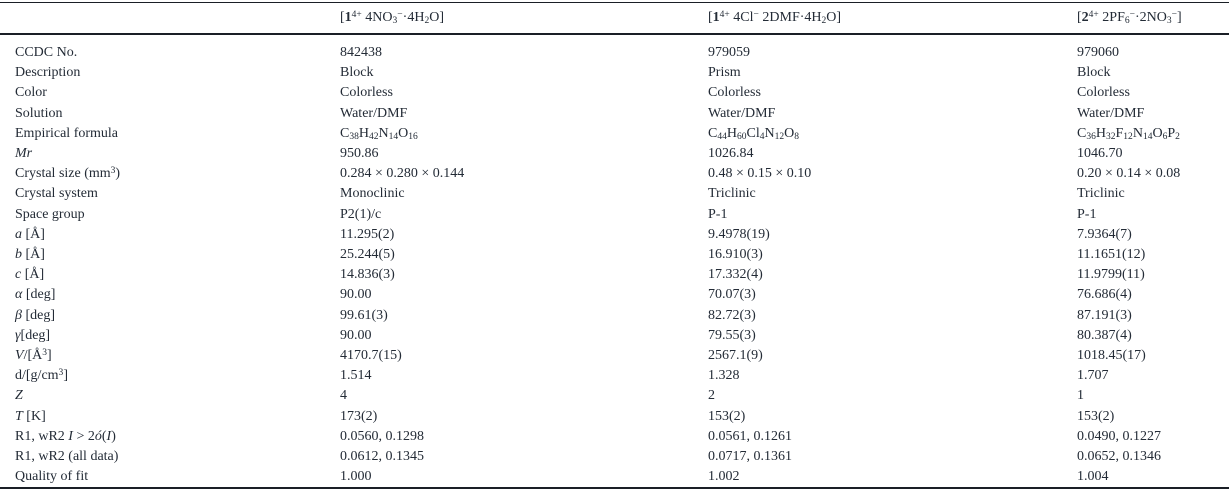 The height and width of the screenshot is (494, 1229). What do you see at coordinates (1103, 93) in the screenshot?
I see `data-cell-compound-3: Colorless` at bounding box center [1103, 93].